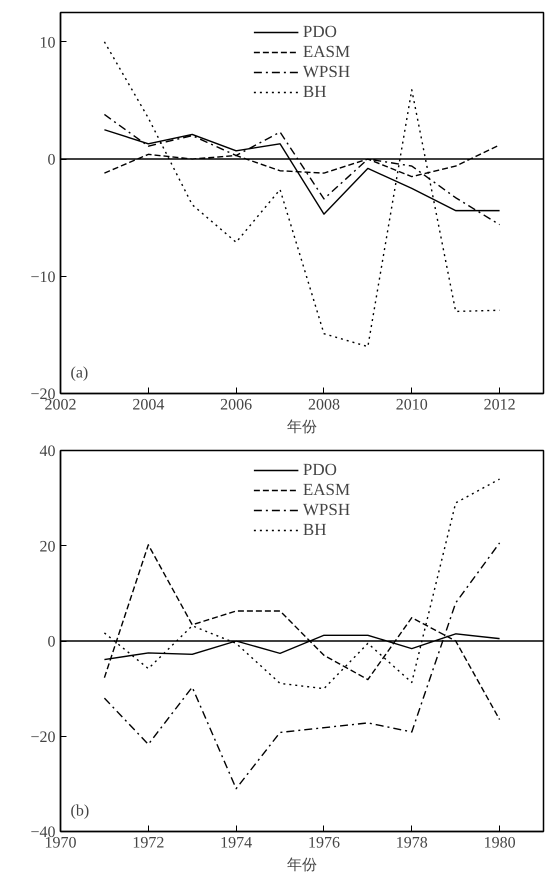 This screenshot has width=553, height=877. What do you see at coordinates (412, 405) in the screenshot?
I see `x-tick-label: 2010` at bounding box center [412, 405].